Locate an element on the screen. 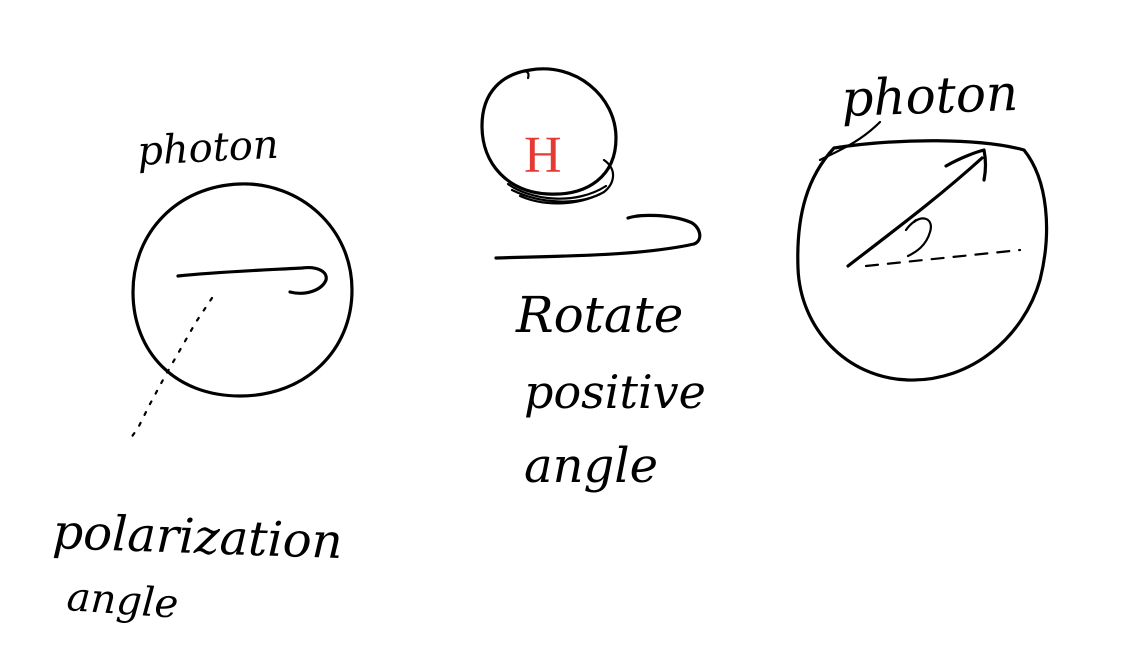 The height and width of the screenshot is (653, 1122). right-photon-title: photon is located at coordinates (929, 96).